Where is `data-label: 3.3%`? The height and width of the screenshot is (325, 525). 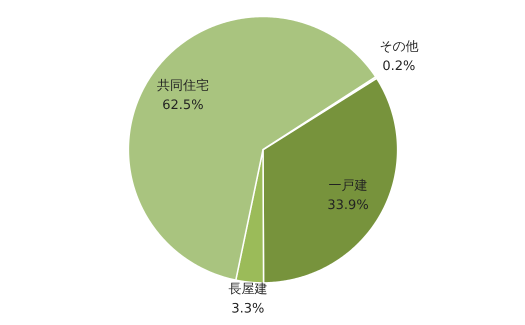 data-label: 3.3% is located at coordinates (247, 309).